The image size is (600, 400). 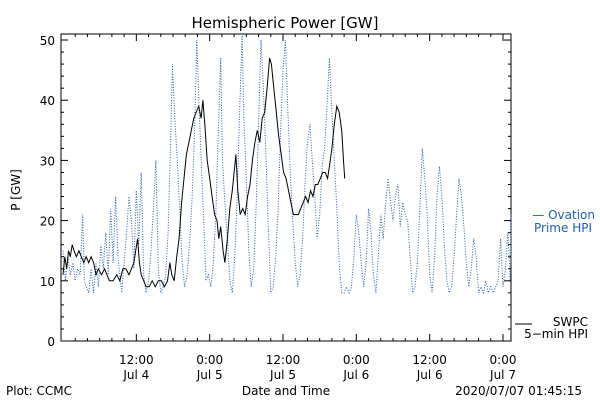 I want to click on y-axis-label: P [GW], so click(x=16, y=190).